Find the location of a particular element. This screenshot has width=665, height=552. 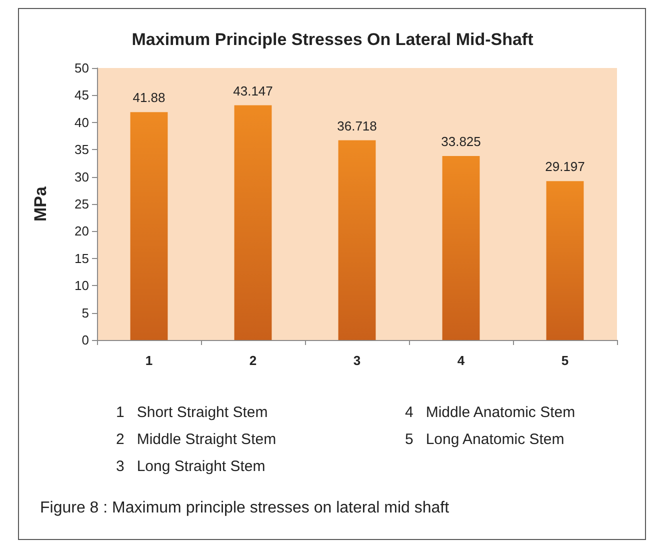

x-tick-label: 5 is located at coordinates (565, 360).